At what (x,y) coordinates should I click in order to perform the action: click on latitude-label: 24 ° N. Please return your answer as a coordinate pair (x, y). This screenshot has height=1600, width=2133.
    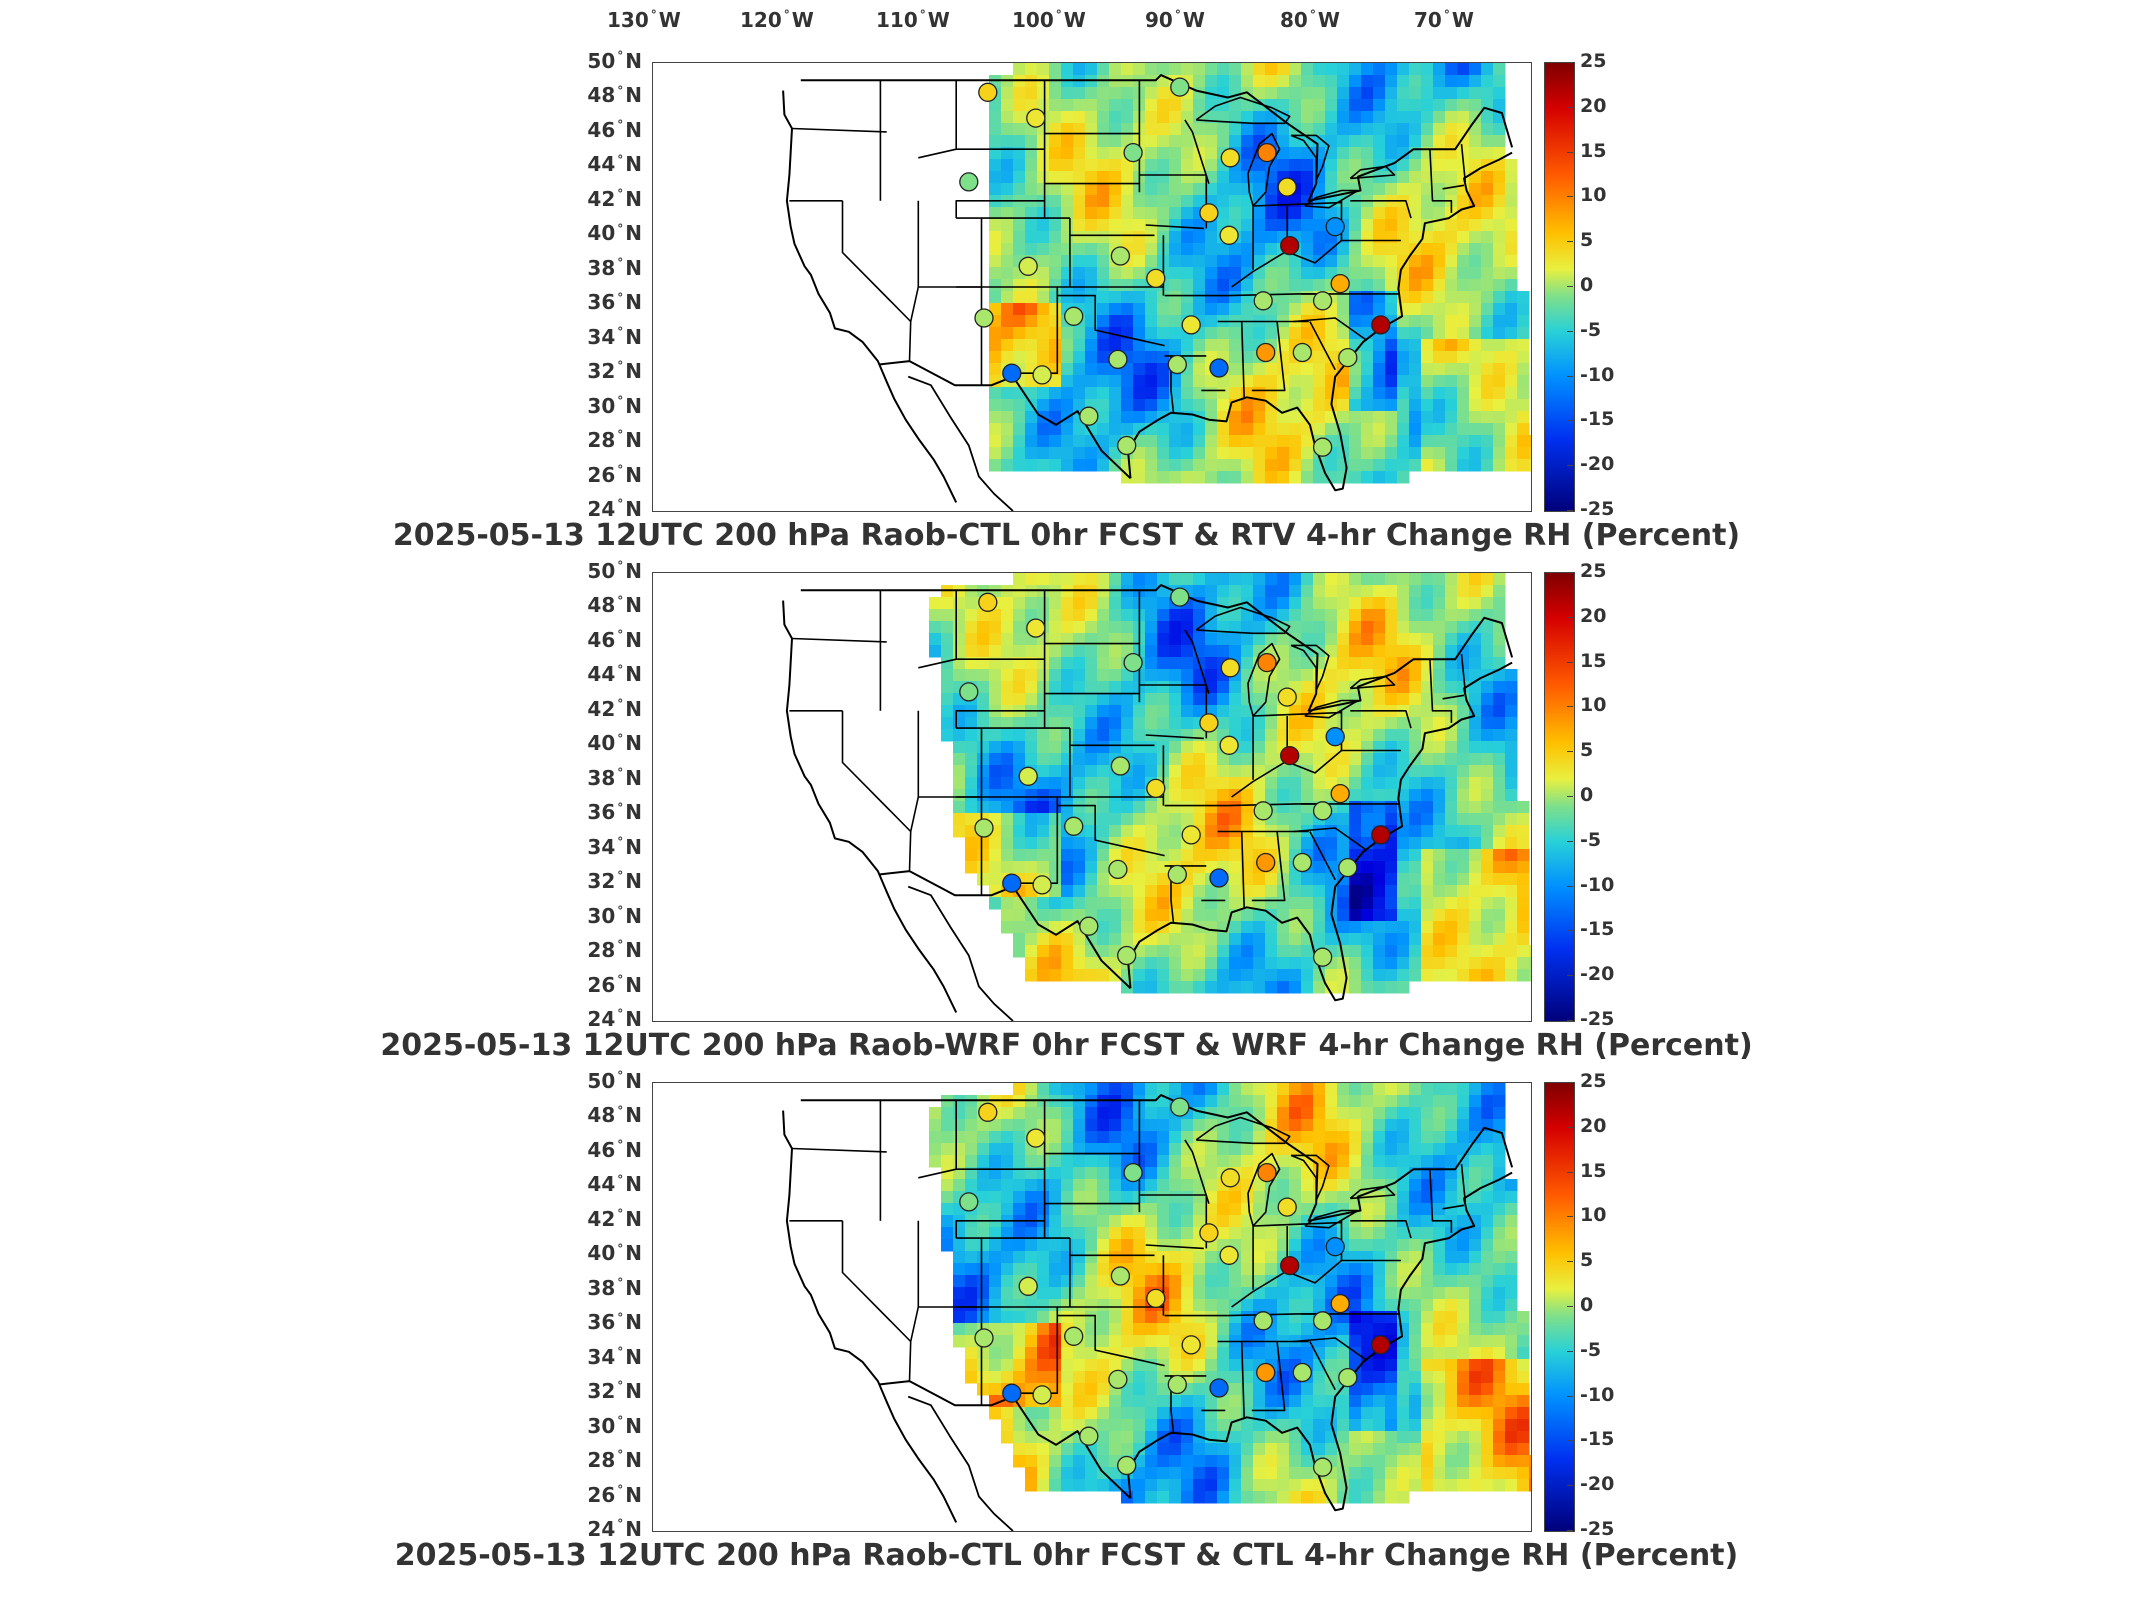
    Looking at the image, I should click on (607, 509).